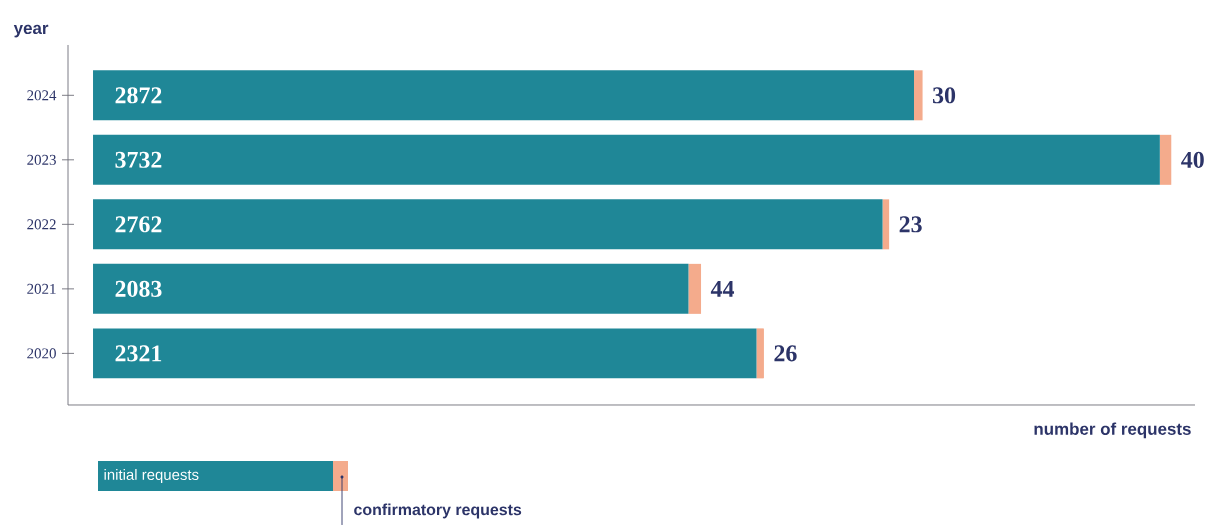 The height and width of the screenshot is (529, 1220). I want to click on data-label: 40, so click(1192, 159).